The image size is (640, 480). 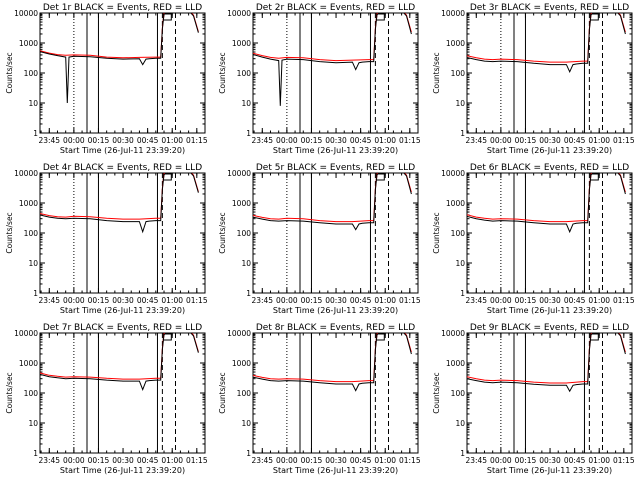 I want to click on chart-title: Det 6r BLACK = Events, RED = LLD, so click(x=549, y=168).